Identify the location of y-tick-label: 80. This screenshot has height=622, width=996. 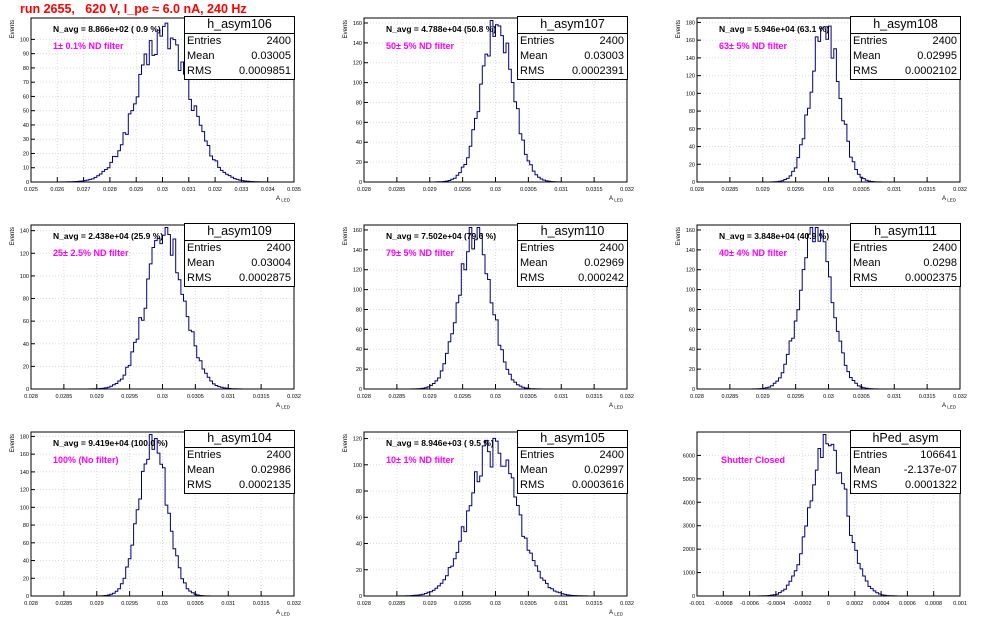
(26, 69).